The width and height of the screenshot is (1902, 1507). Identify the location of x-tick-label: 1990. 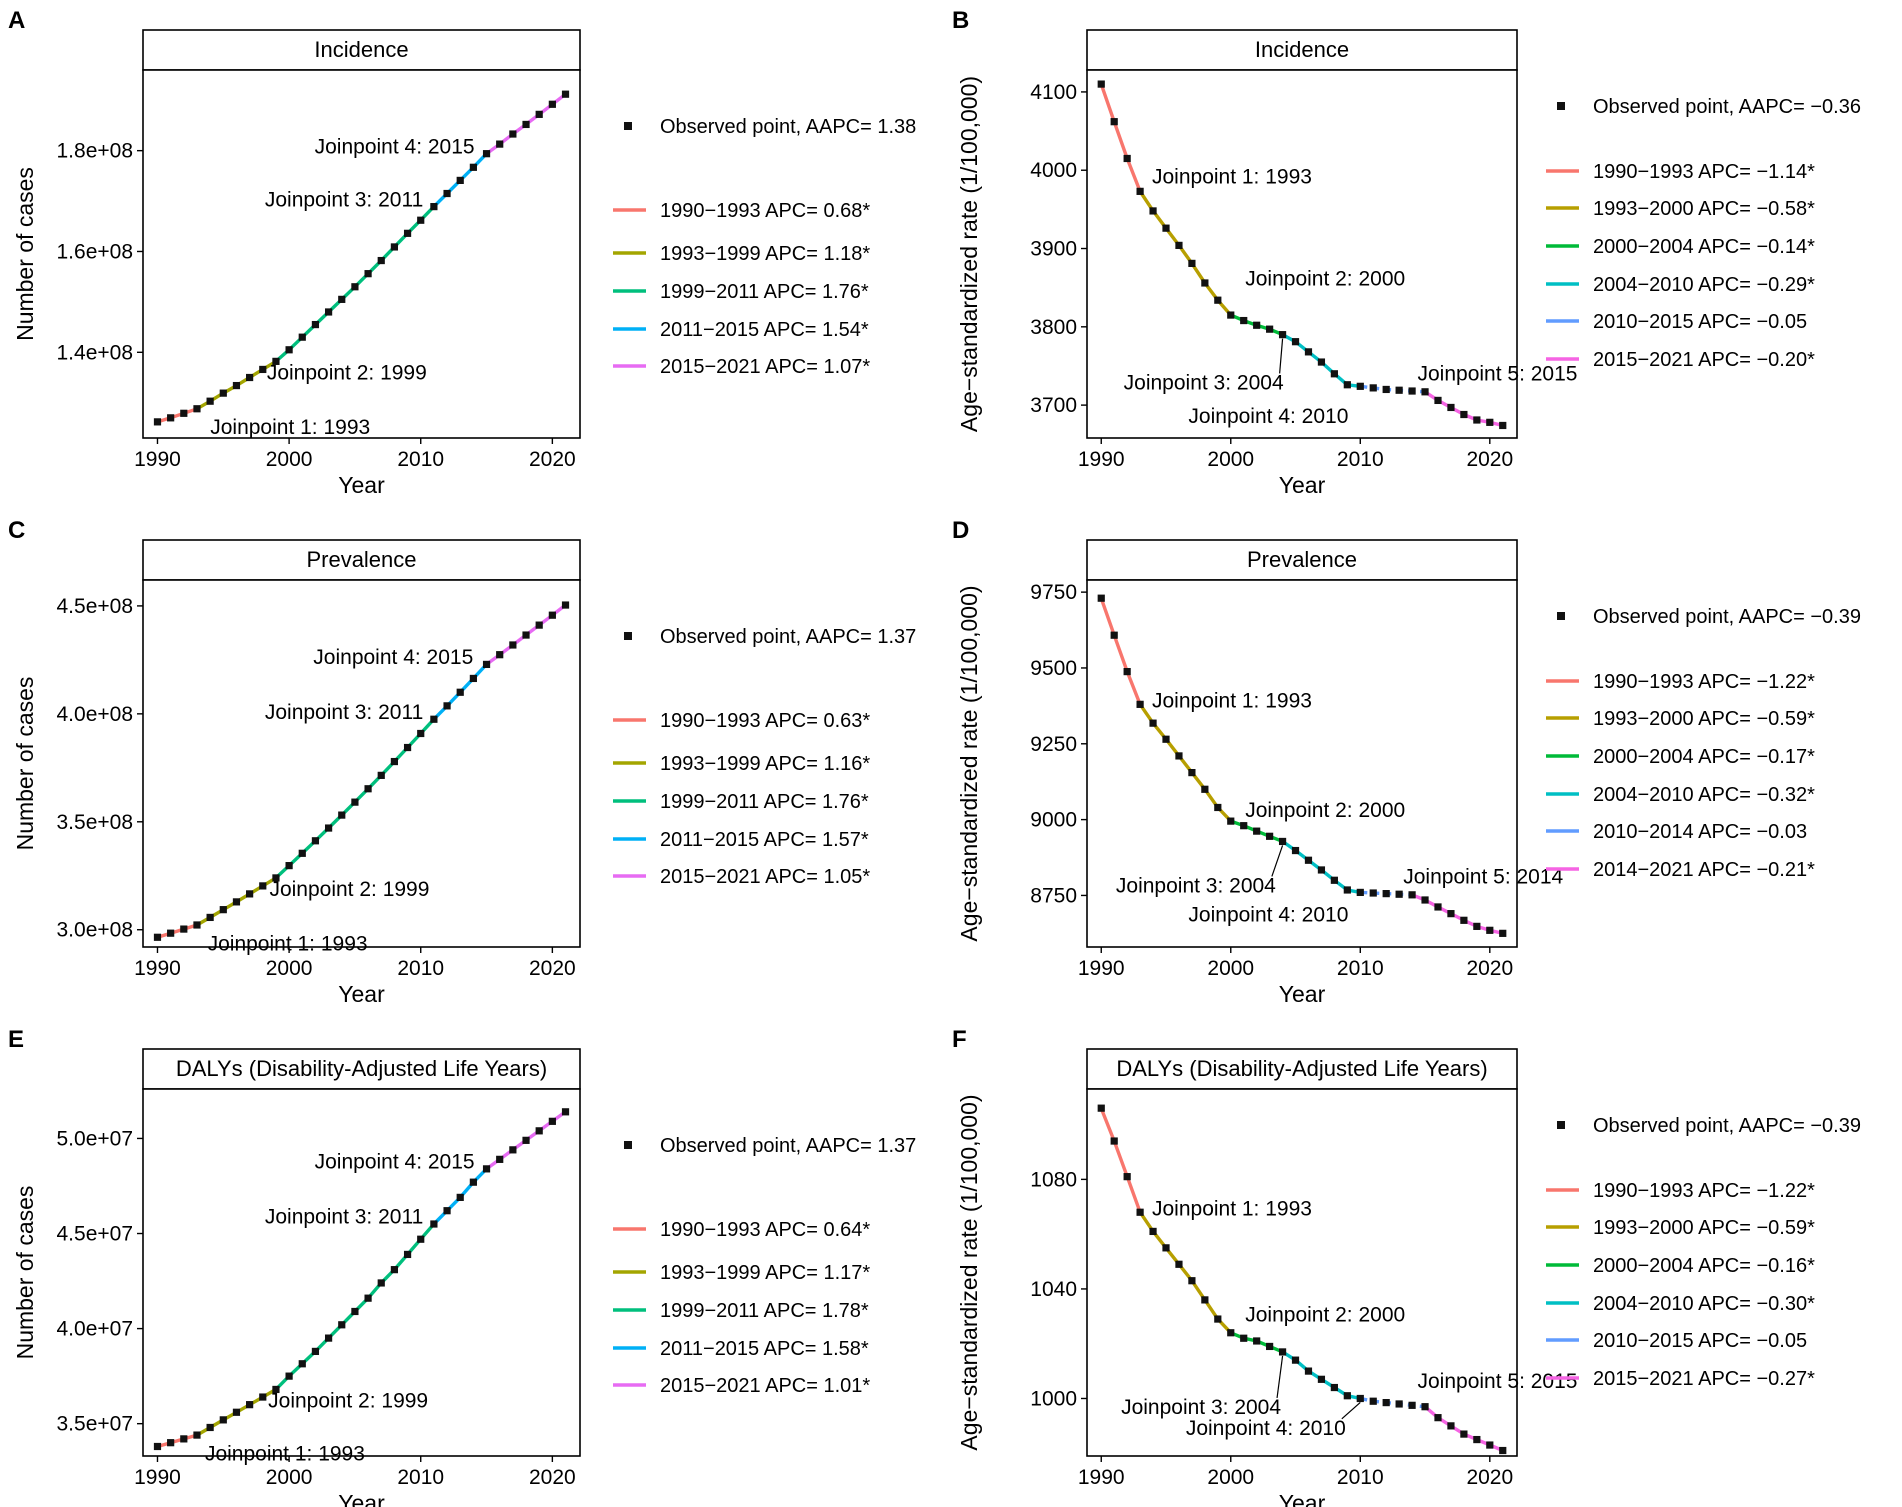
(157, 968).